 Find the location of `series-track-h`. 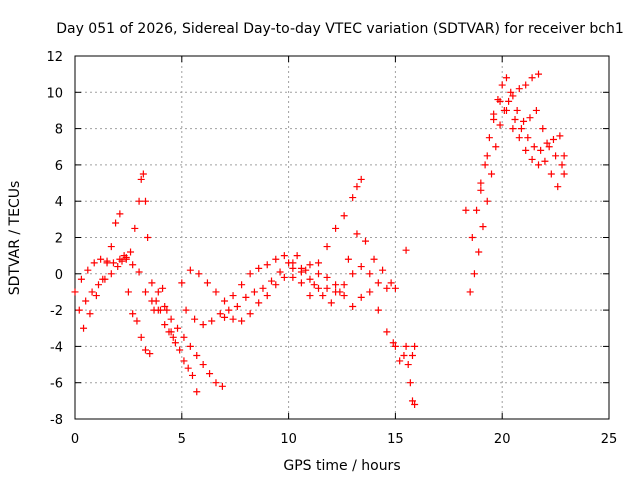

series-track-h is located at coordinates (405, 327).